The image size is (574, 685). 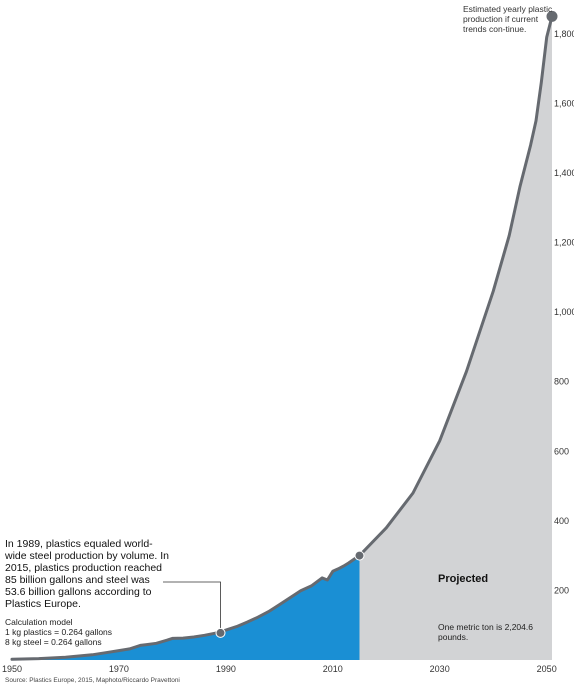 What do you see at coordinates (359, 555) in the screenshot?
I see `data-marker-2015` at bounding box center [359, 555].